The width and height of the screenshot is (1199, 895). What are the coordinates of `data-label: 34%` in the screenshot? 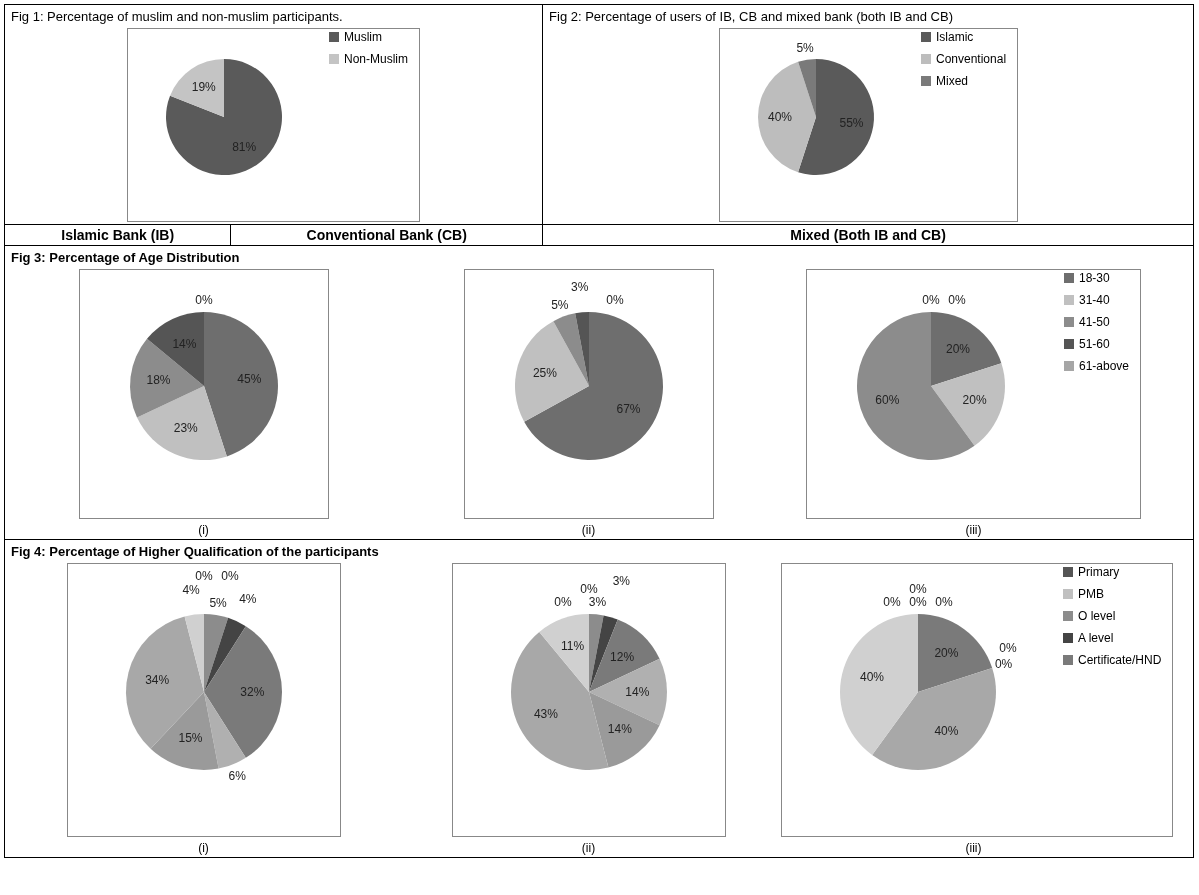 It's located at (156, 679).